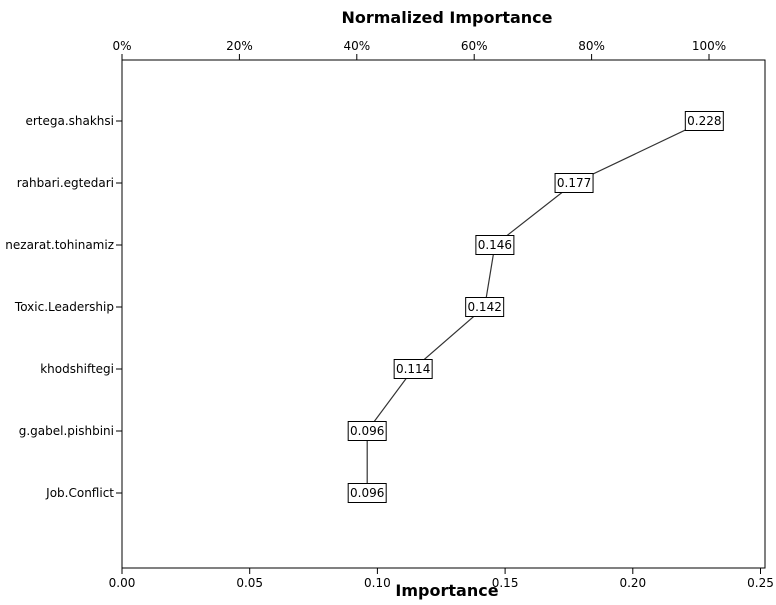 Image resolution: width=776 pixels, height=605 pixels. Describe the element at coordinates (377, 583) in the screenshot. I see `x-tick-label: 0.10` at that location.